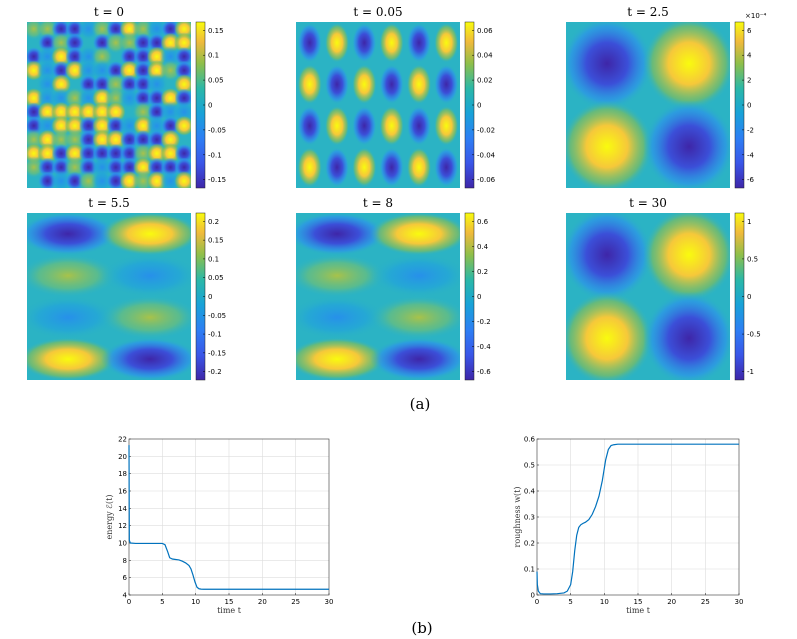  Describe the element at coordinates (377, 12) in the screenshot. I see `panel-title: t = 0.05` at that location.